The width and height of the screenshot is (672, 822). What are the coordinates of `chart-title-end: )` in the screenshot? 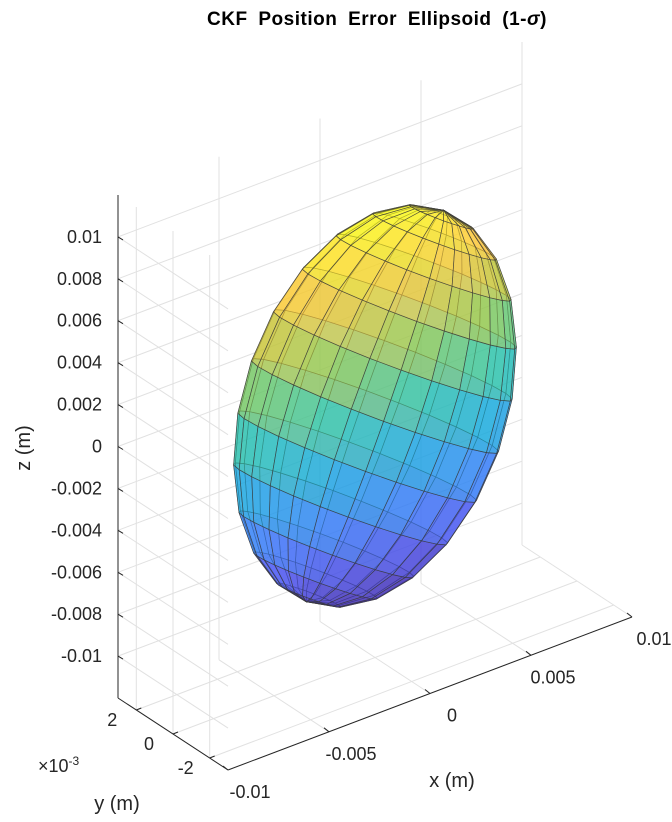 It's located at (543, 19).